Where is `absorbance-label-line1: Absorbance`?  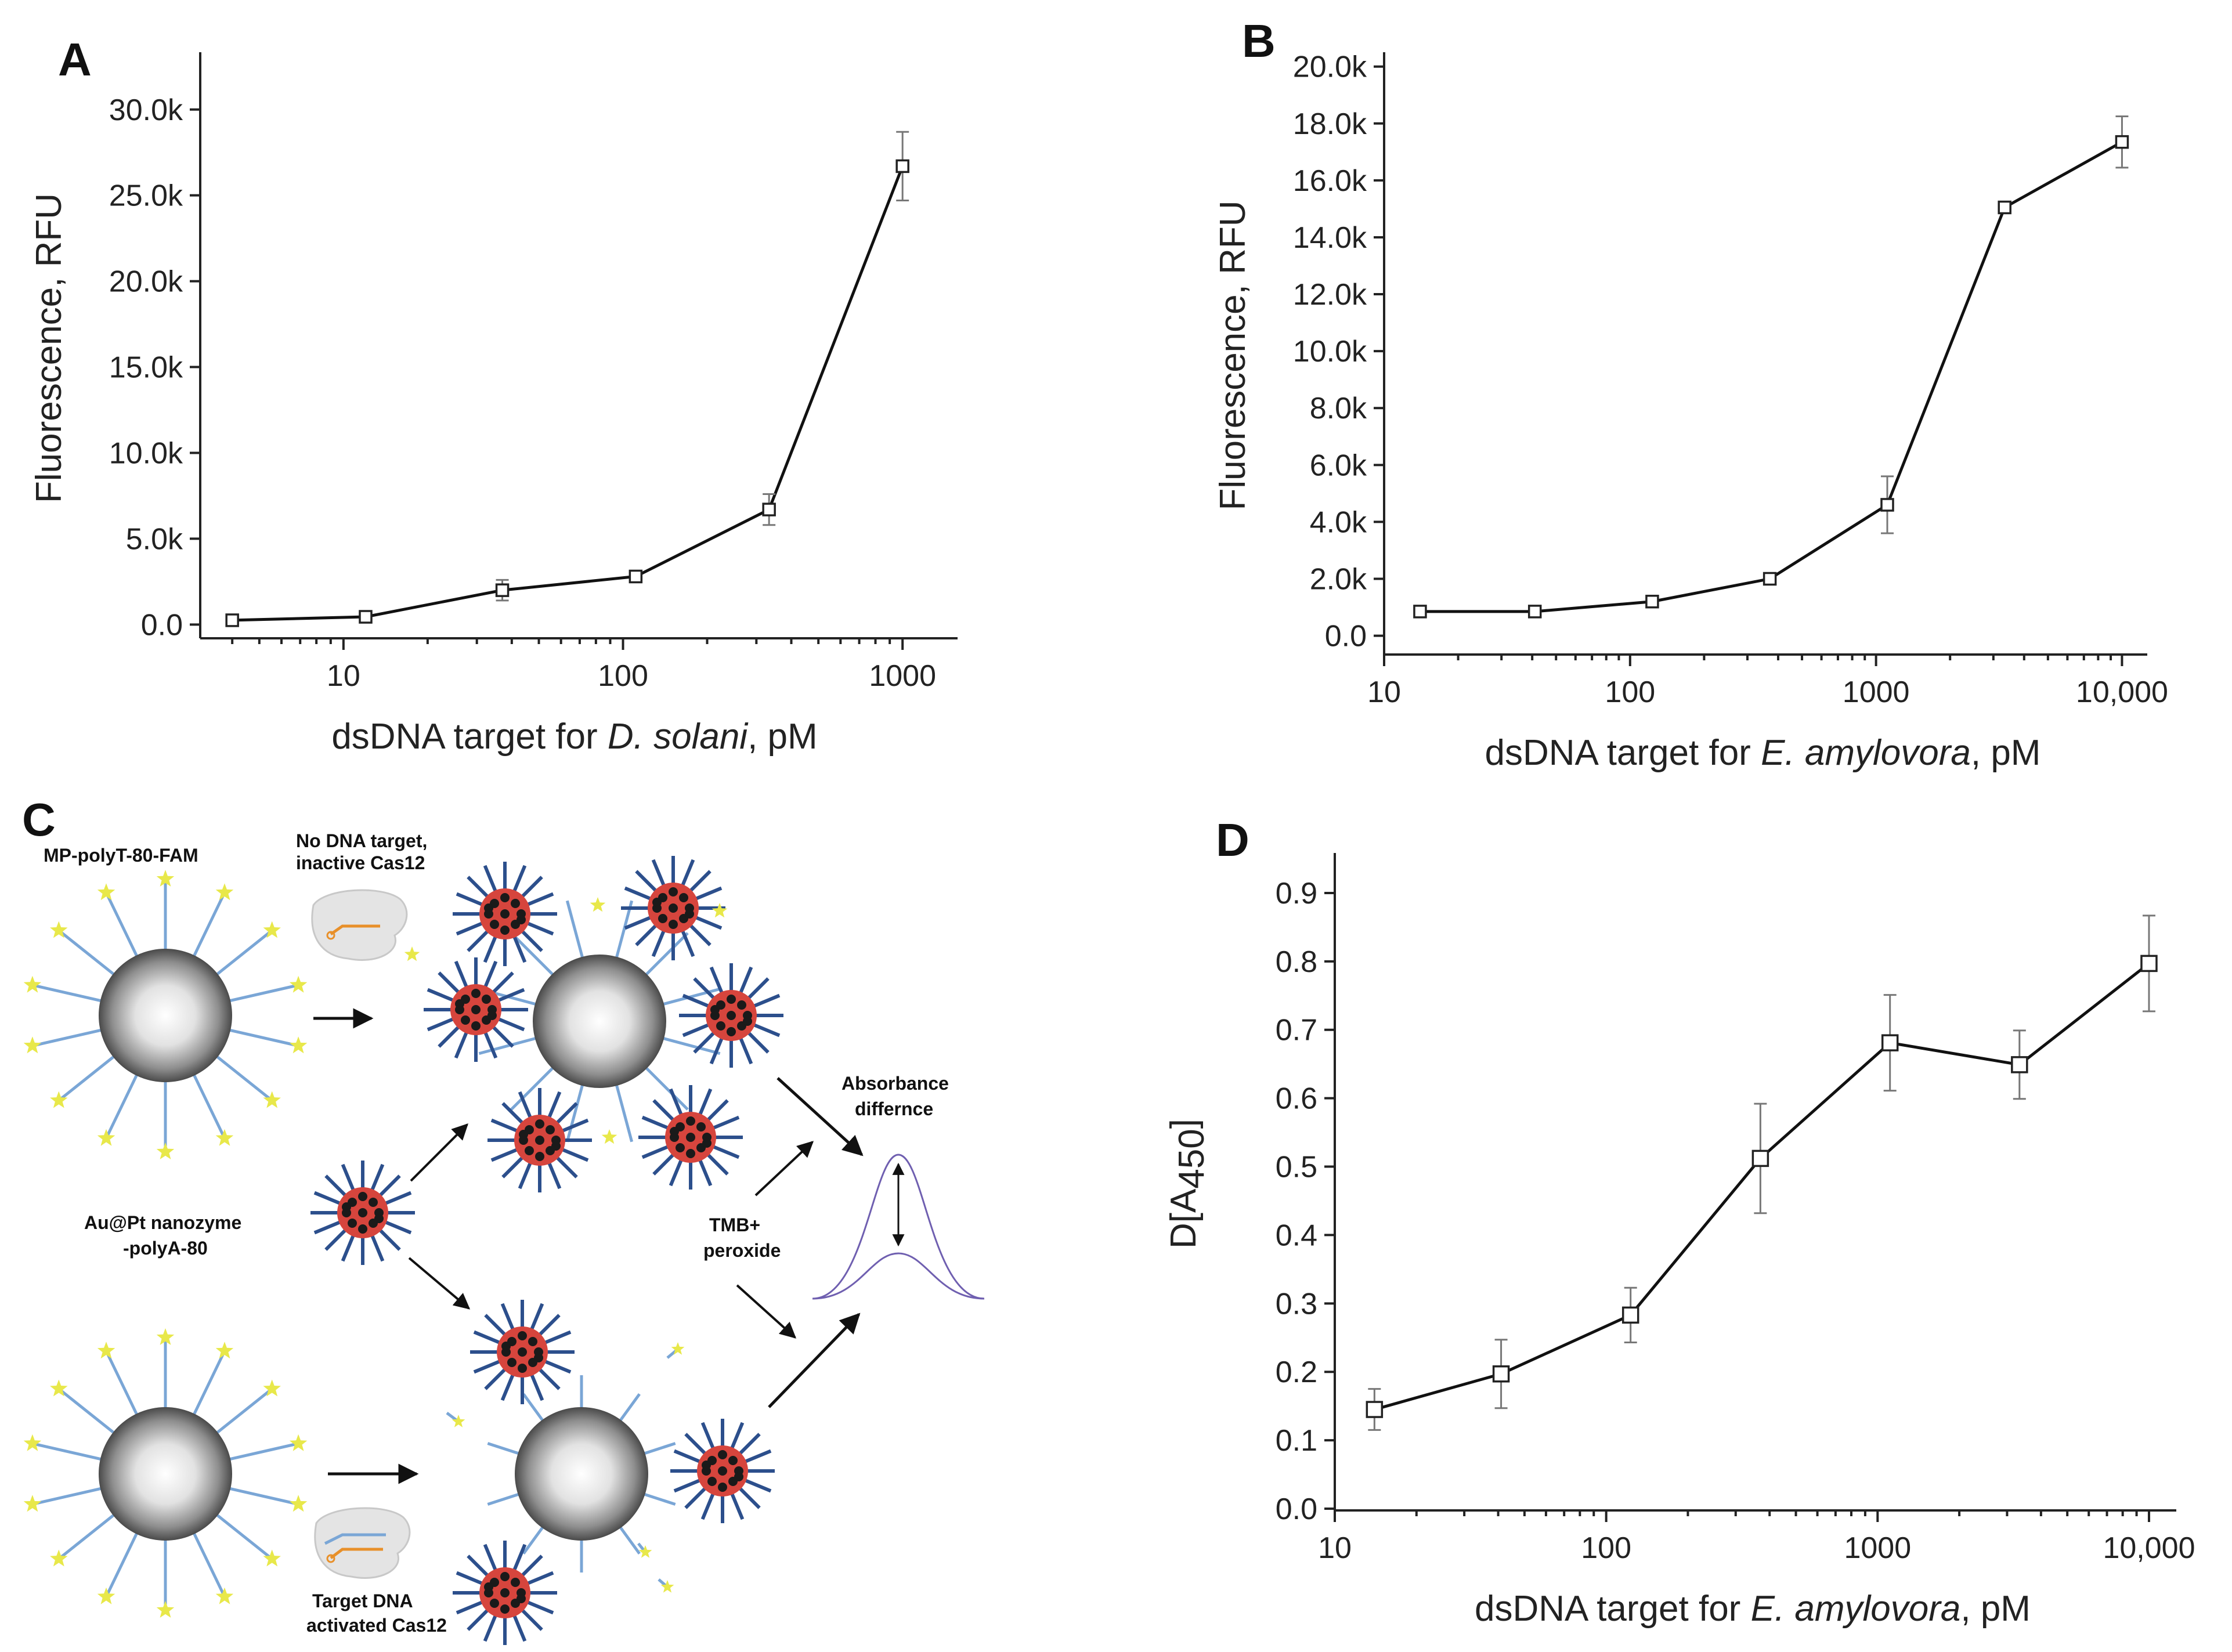 absorbance-label-line1: Absorbance is located at coordinates (895, 1083).